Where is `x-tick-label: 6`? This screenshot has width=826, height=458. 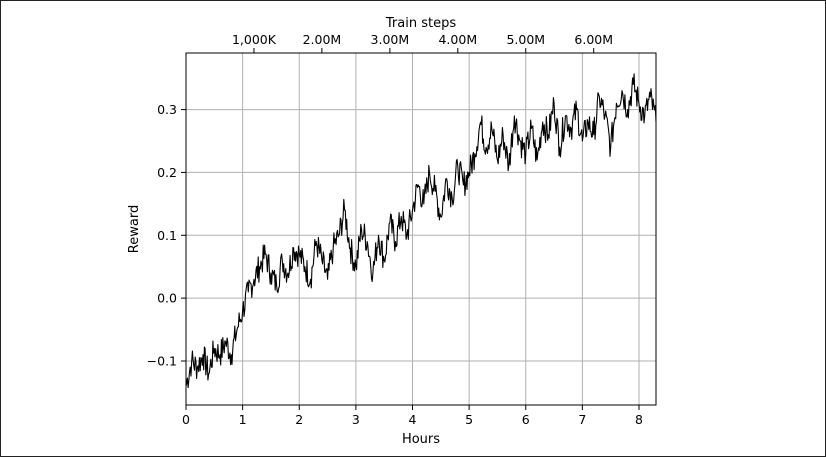 x-tick-label: 6 is located at coordinates (526, 419).